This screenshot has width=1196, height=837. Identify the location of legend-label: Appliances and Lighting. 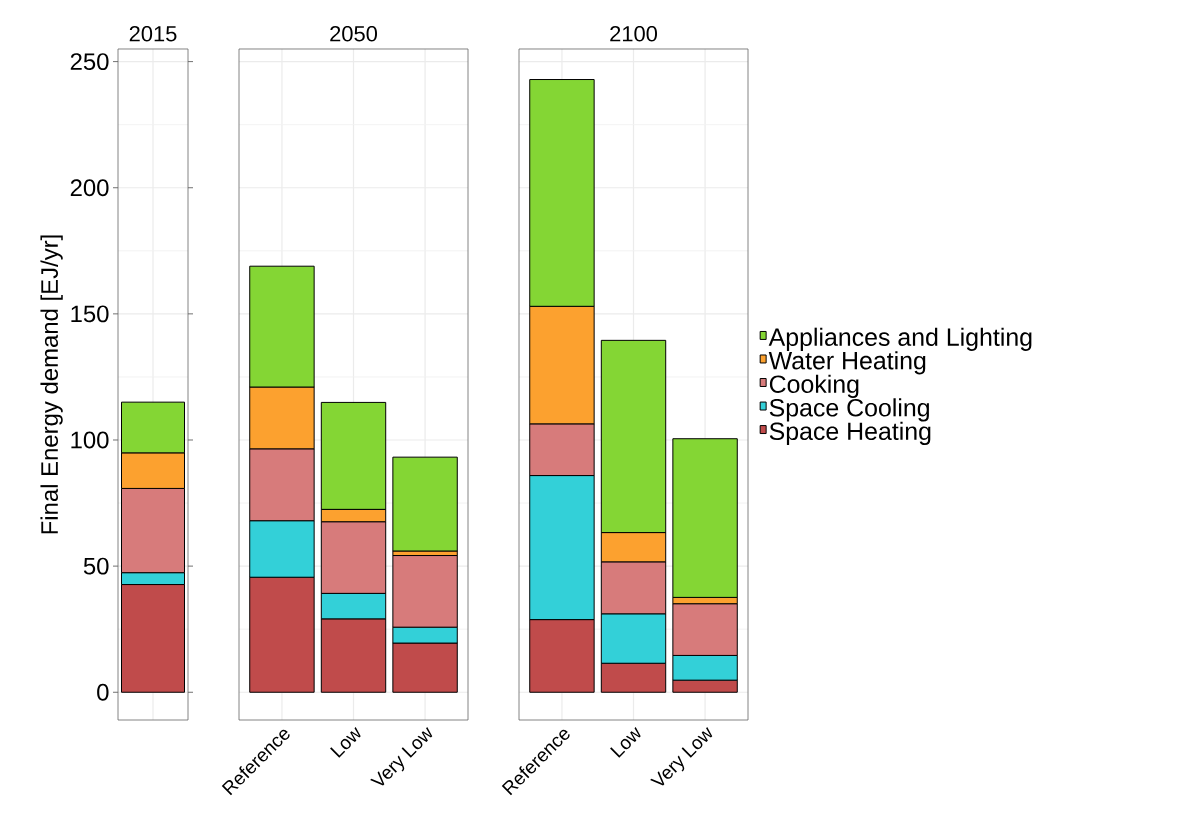
(900, 339).